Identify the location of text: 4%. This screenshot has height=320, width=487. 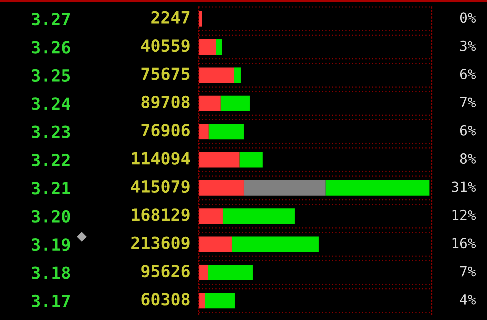
(468, 299).